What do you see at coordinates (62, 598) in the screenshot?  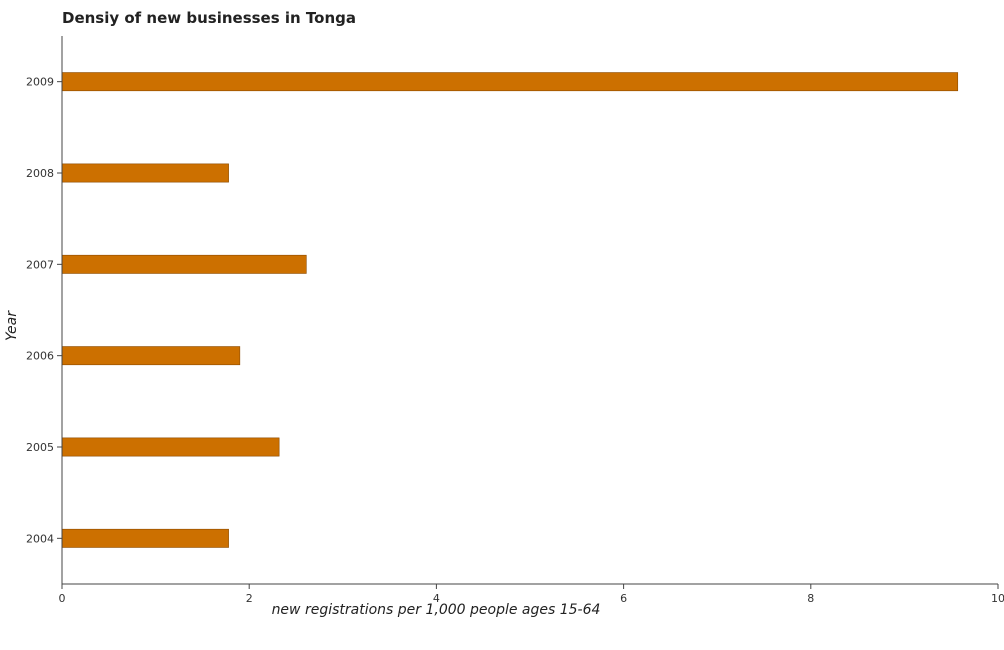 I see `x-tick-label-0: 0` at bounding box center [62, 598].